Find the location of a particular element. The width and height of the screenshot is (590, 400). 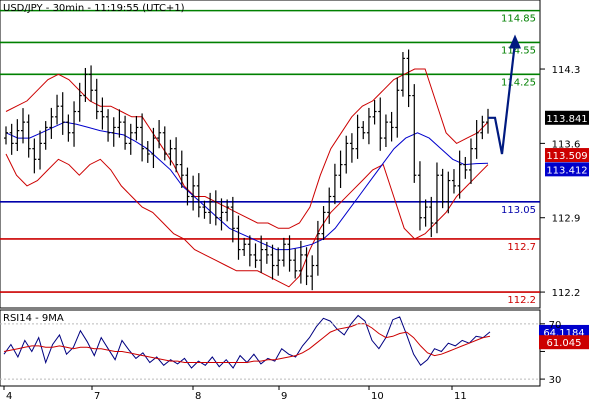

rsi-box-ma is located at coordinates (564, 342).